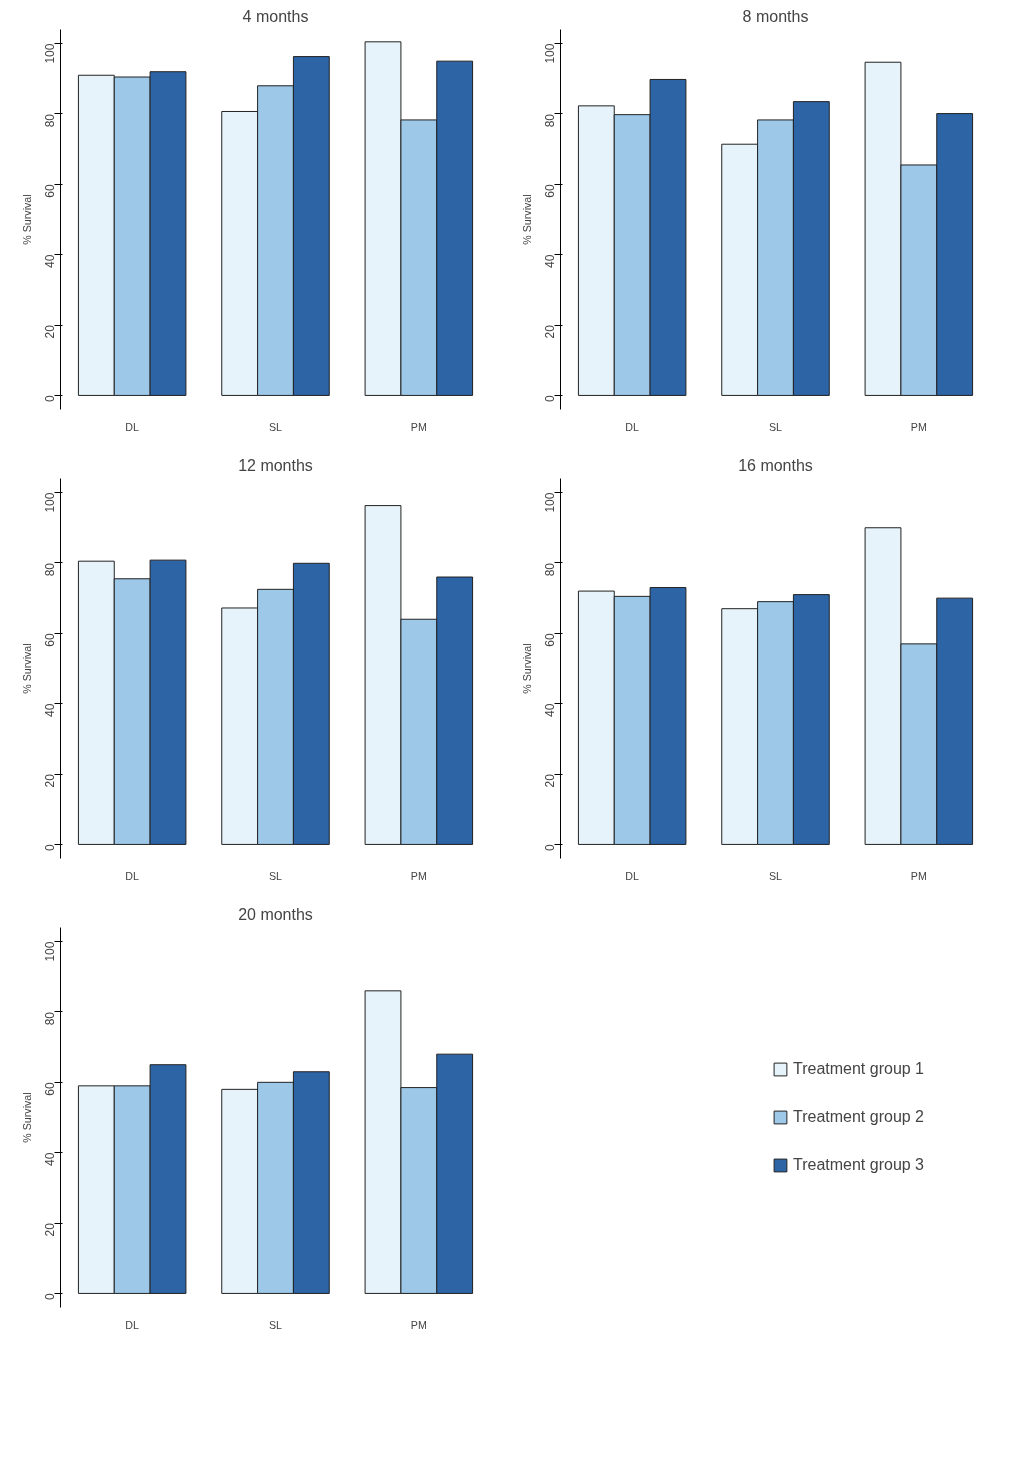 This screenshot has width=1029, height=1474. Describe the element at coordinates (858, 1117) in the screenshot. I see `legend-label: Treatment group 2` at that location.